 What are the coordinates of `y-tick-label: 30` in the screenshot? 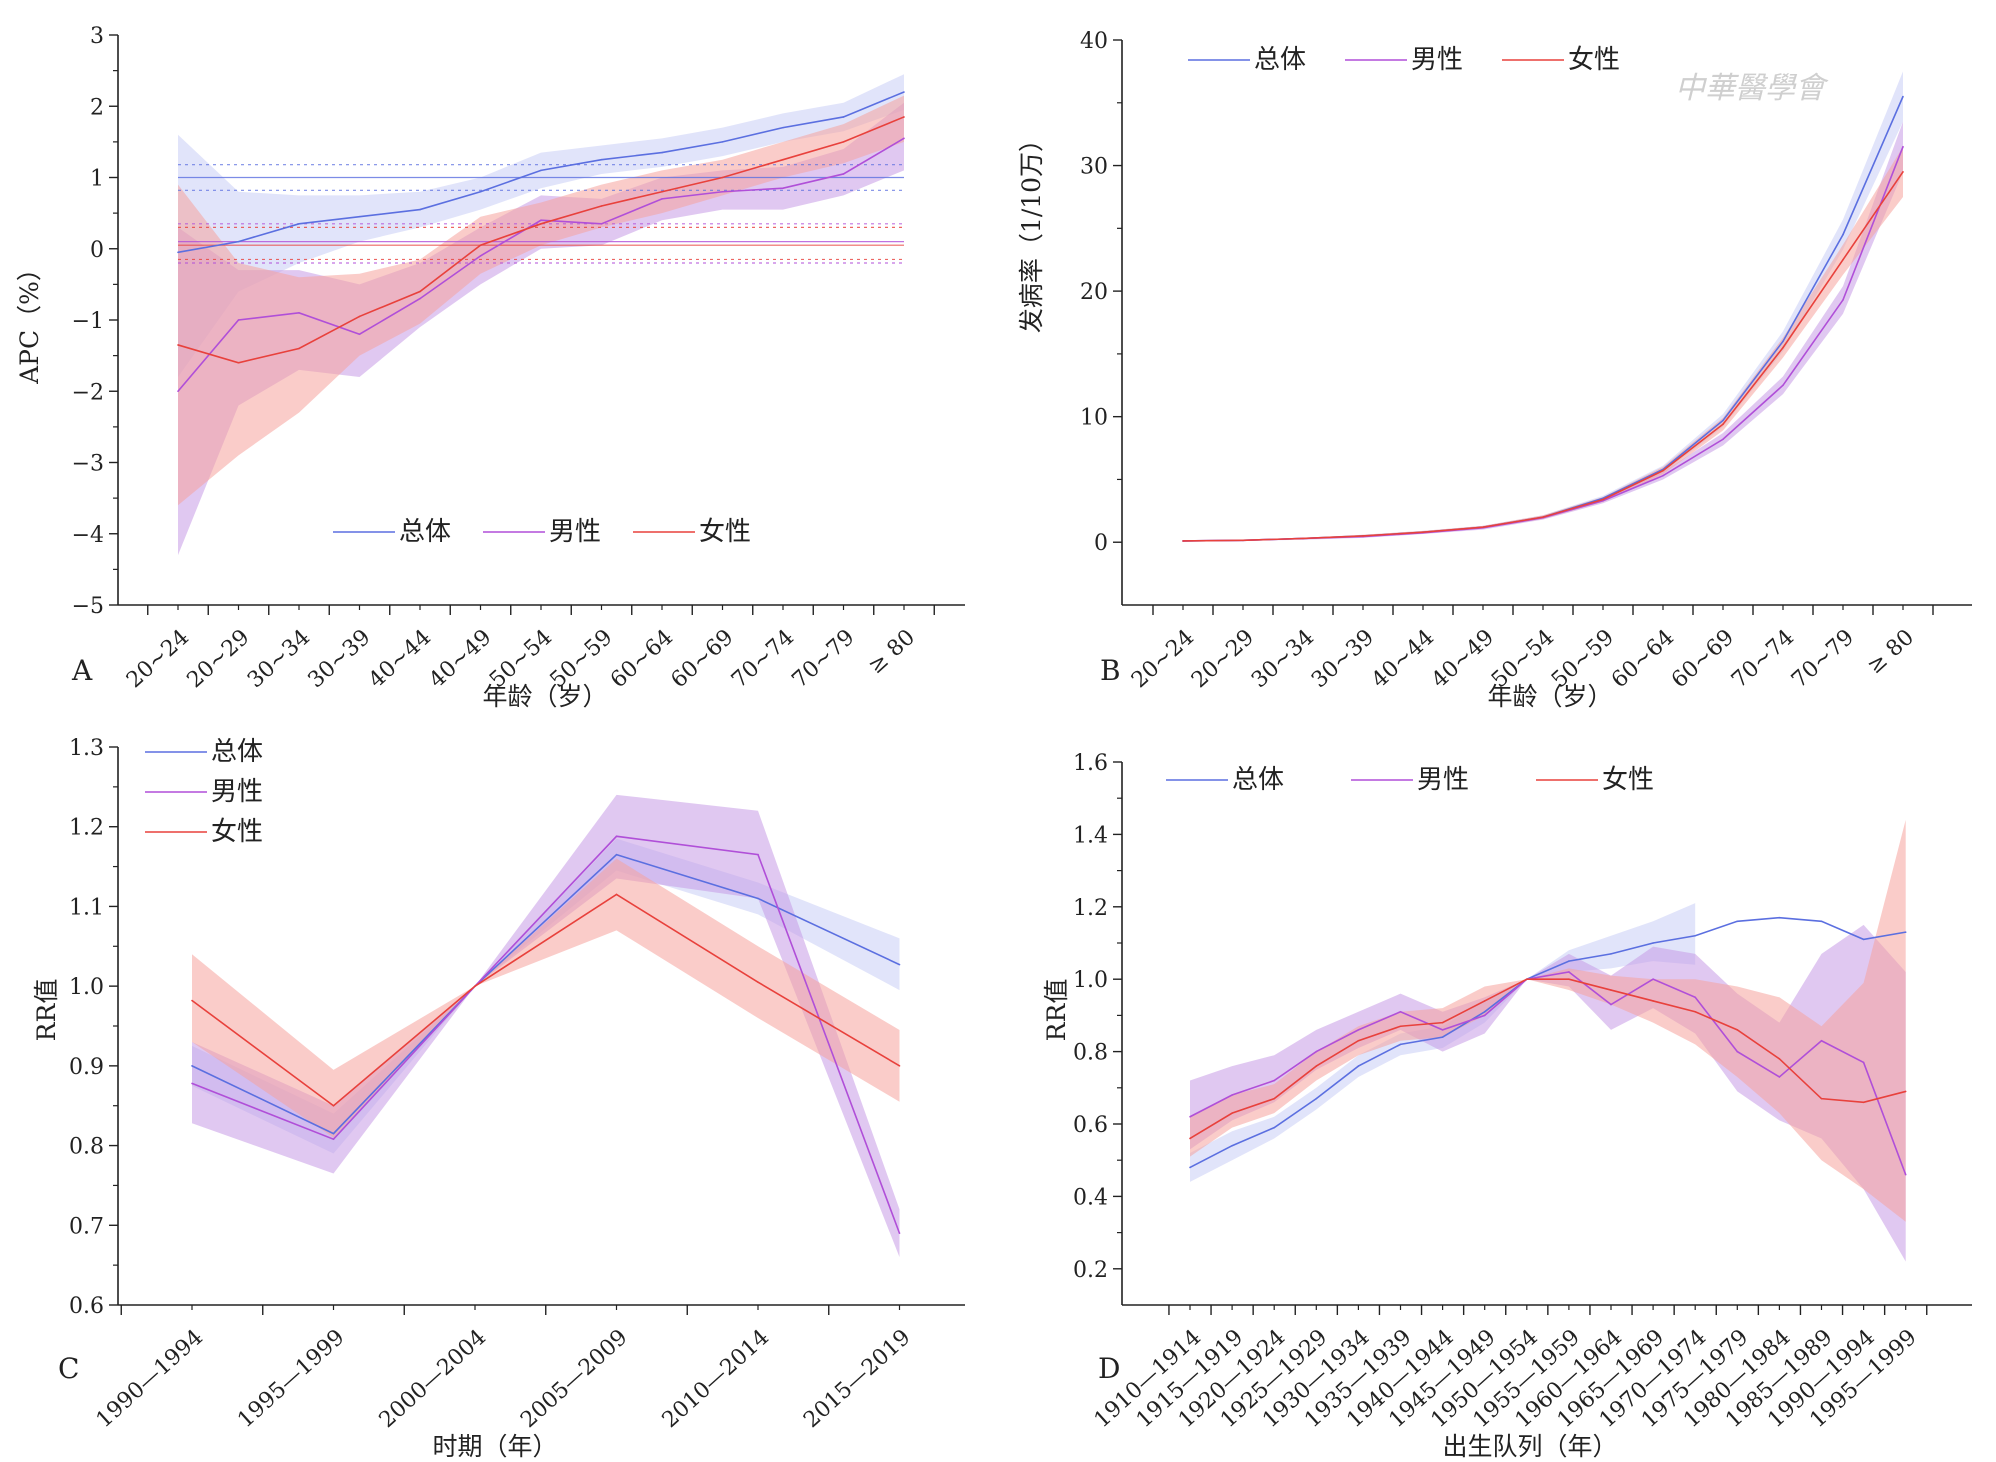 It's located at (1094, 167).